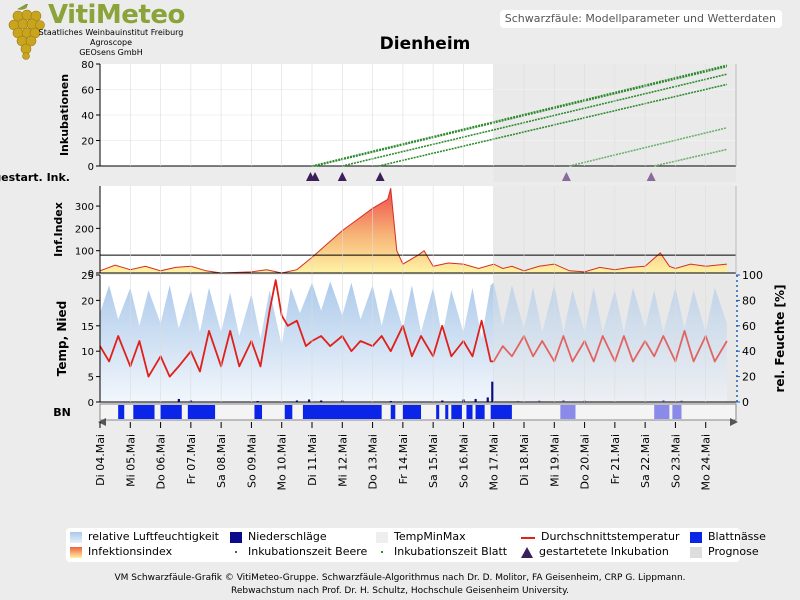  Describe the element at coordinates (610, 536) in the screenshot. I see `legend-label-meantemp: Durchschnittstemperatur` at that location.